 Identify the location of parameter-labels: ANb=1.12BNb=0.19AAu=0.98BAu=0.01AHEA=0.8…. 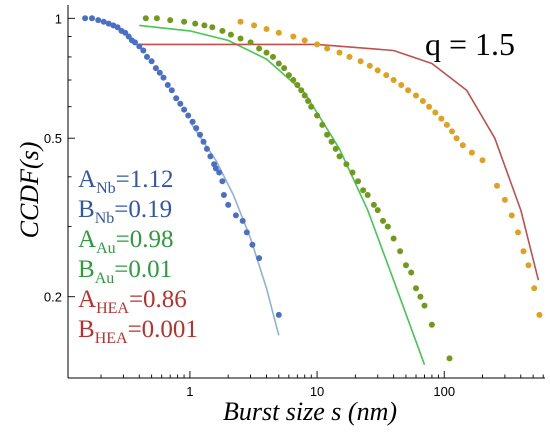
(138, 256).